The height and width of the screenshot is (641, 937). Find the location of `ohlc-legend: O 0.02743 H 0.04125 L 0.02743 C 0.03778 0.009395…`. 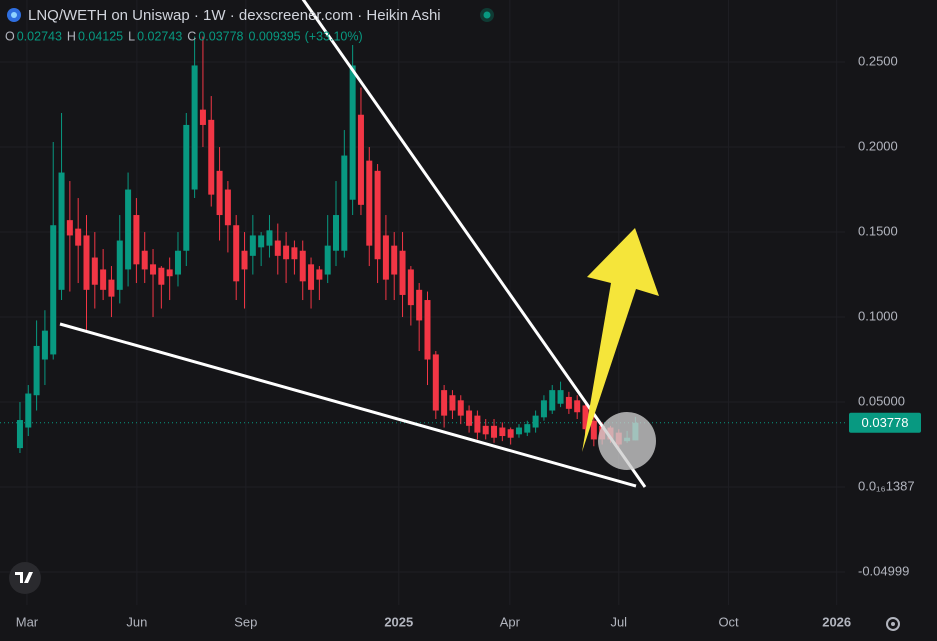

ohlc-legend: O 0.02743 H 0.04125 L 0.02743 C 0.03778 0.009395… is located at coordinates (184, 36).